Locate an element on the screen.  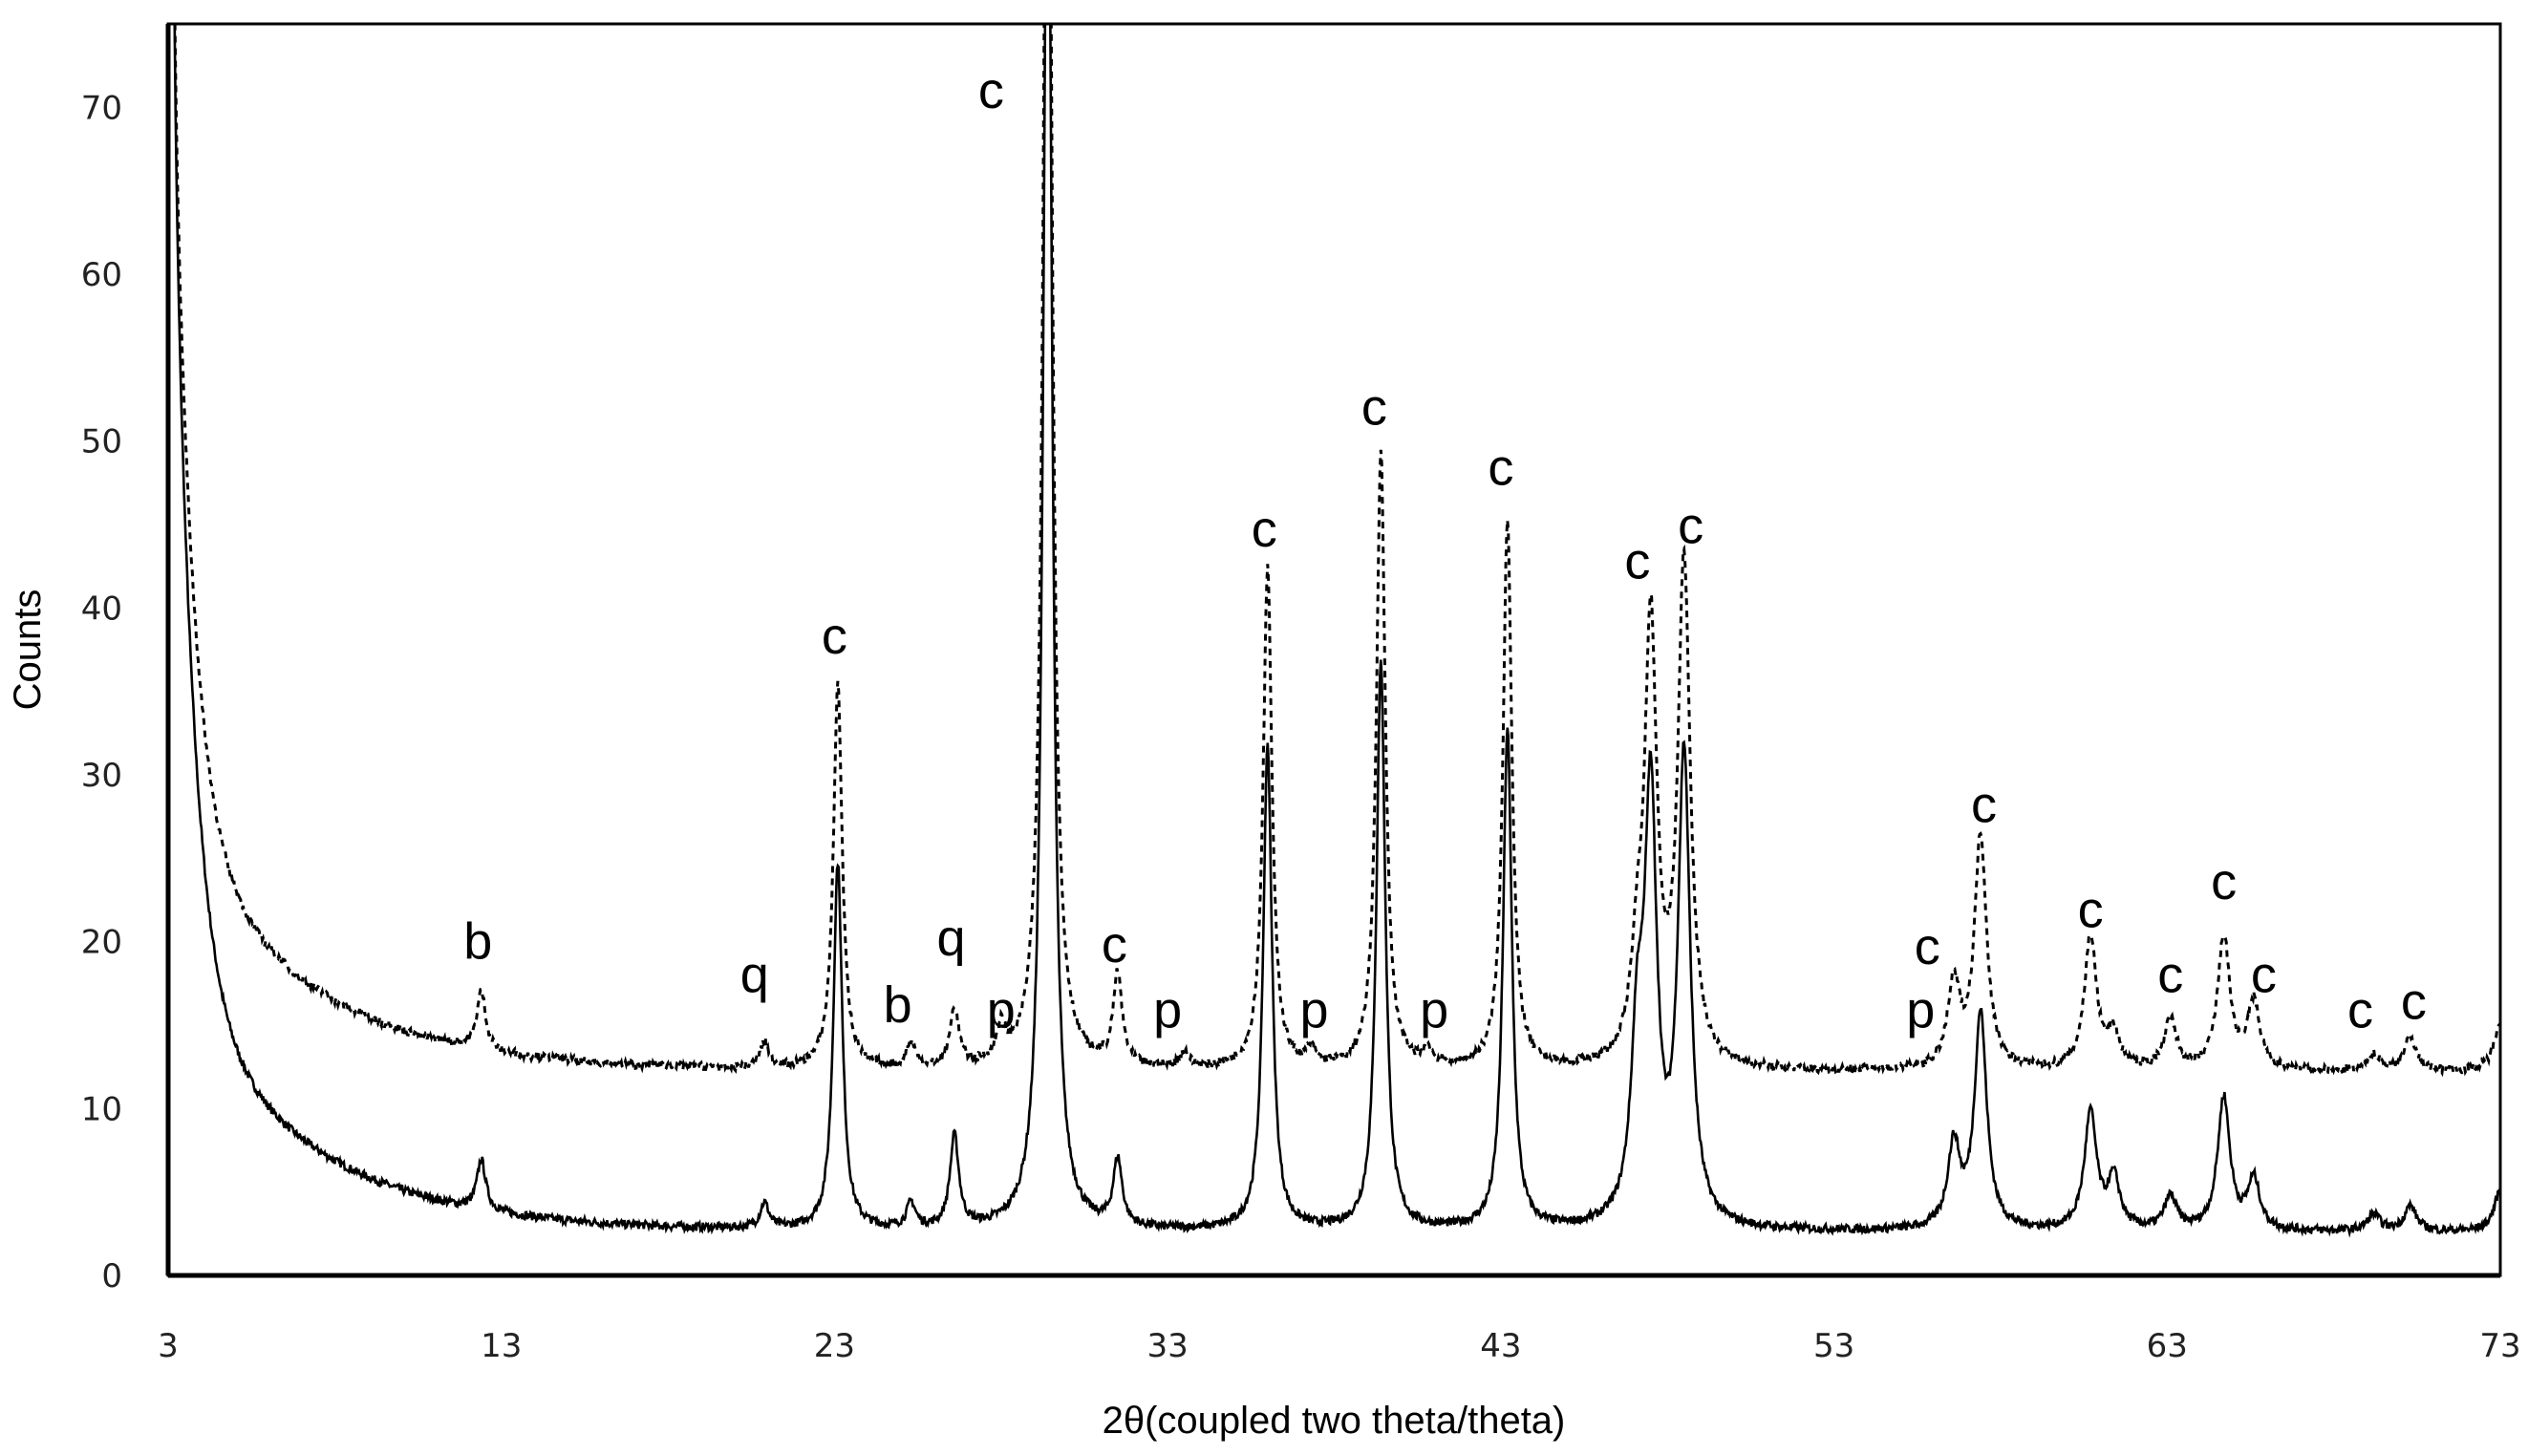
y-tick-label: 40 is located at coordinates (101, 609).